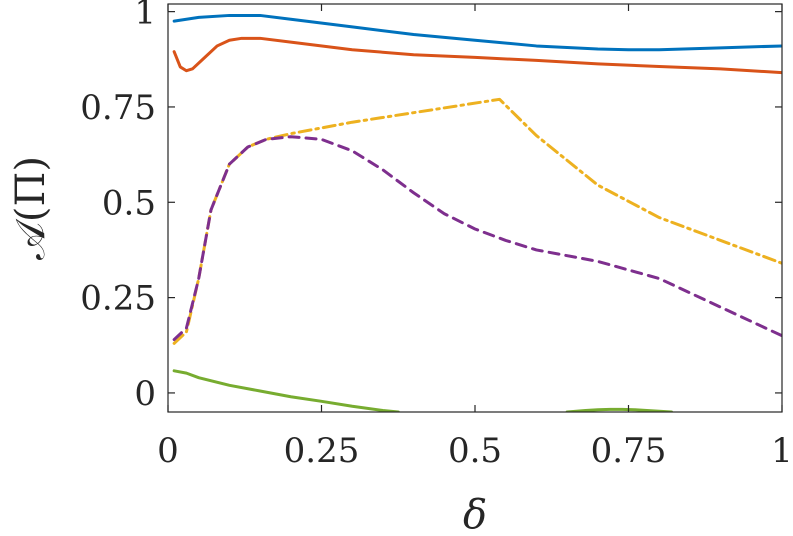 Image resolution: width=793 pixels, height=536 pixels. Describe the element at coordinates (475, 514) in the screenshot. I see `x-axis-label: δ` at that location.